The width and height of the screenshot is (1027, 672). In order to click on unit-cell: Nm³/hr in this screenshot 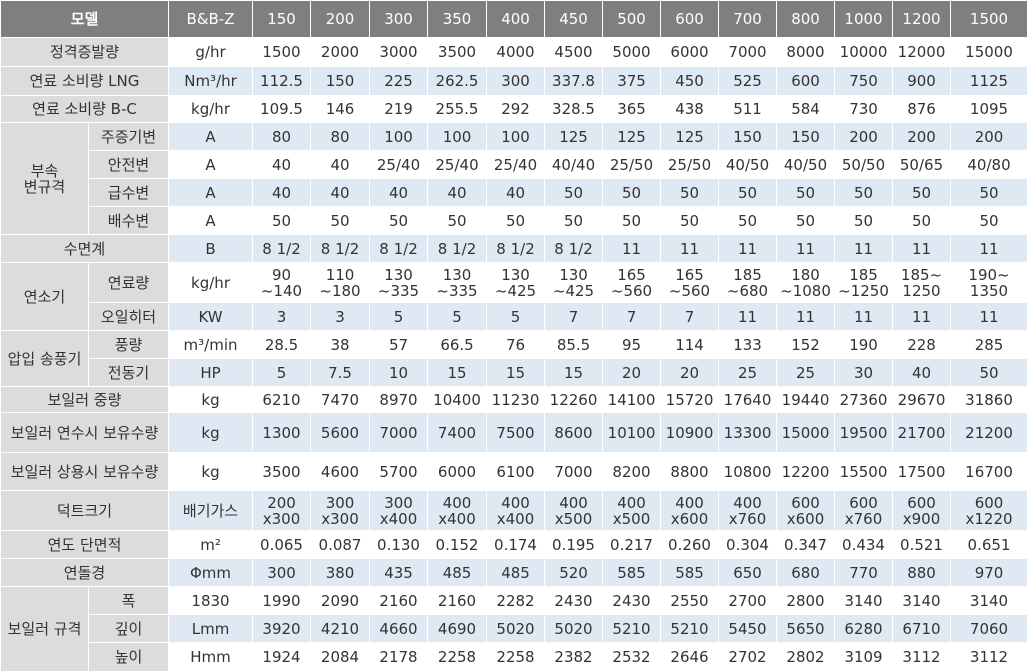, I will do `click(211, 81)`.